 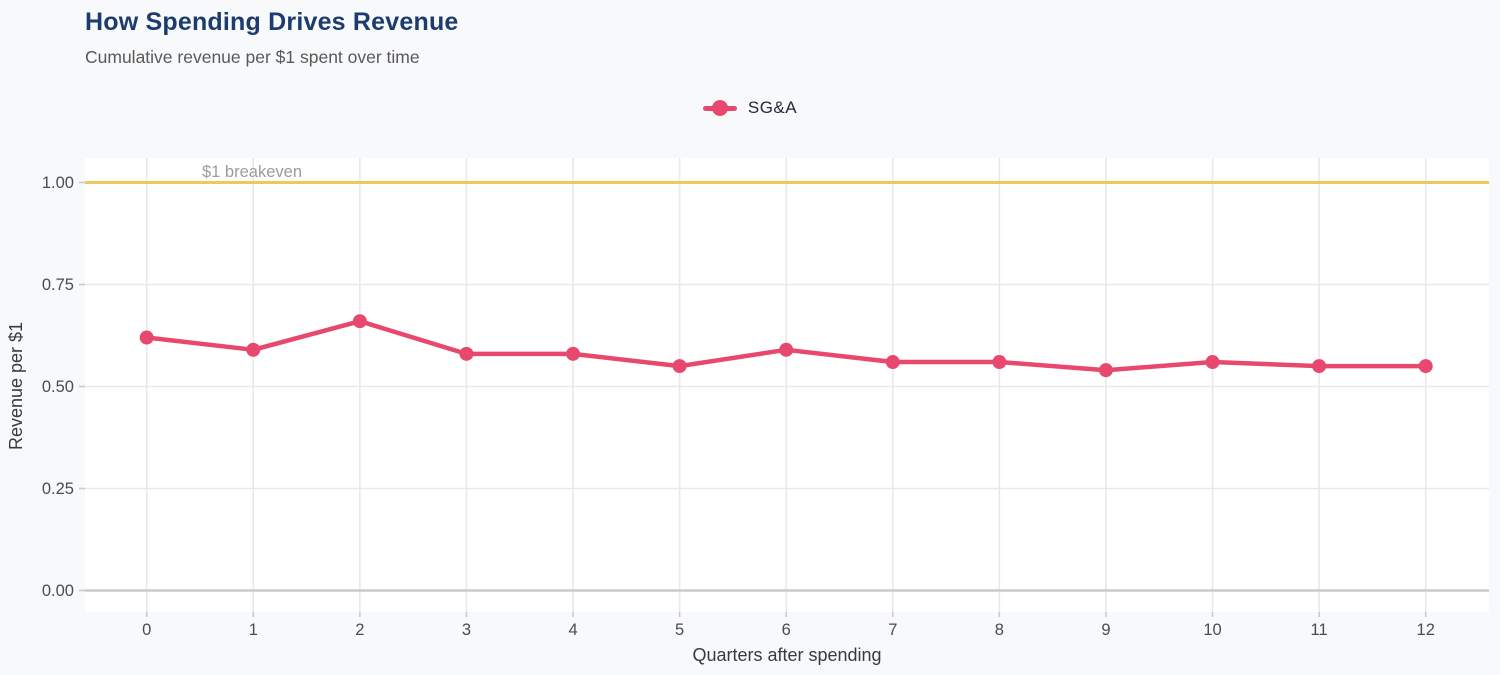 What do you see at coordinates (58, 183) in the screenshot?
I see `y-tick-label: 1.00` at bounding box center [58, 183].